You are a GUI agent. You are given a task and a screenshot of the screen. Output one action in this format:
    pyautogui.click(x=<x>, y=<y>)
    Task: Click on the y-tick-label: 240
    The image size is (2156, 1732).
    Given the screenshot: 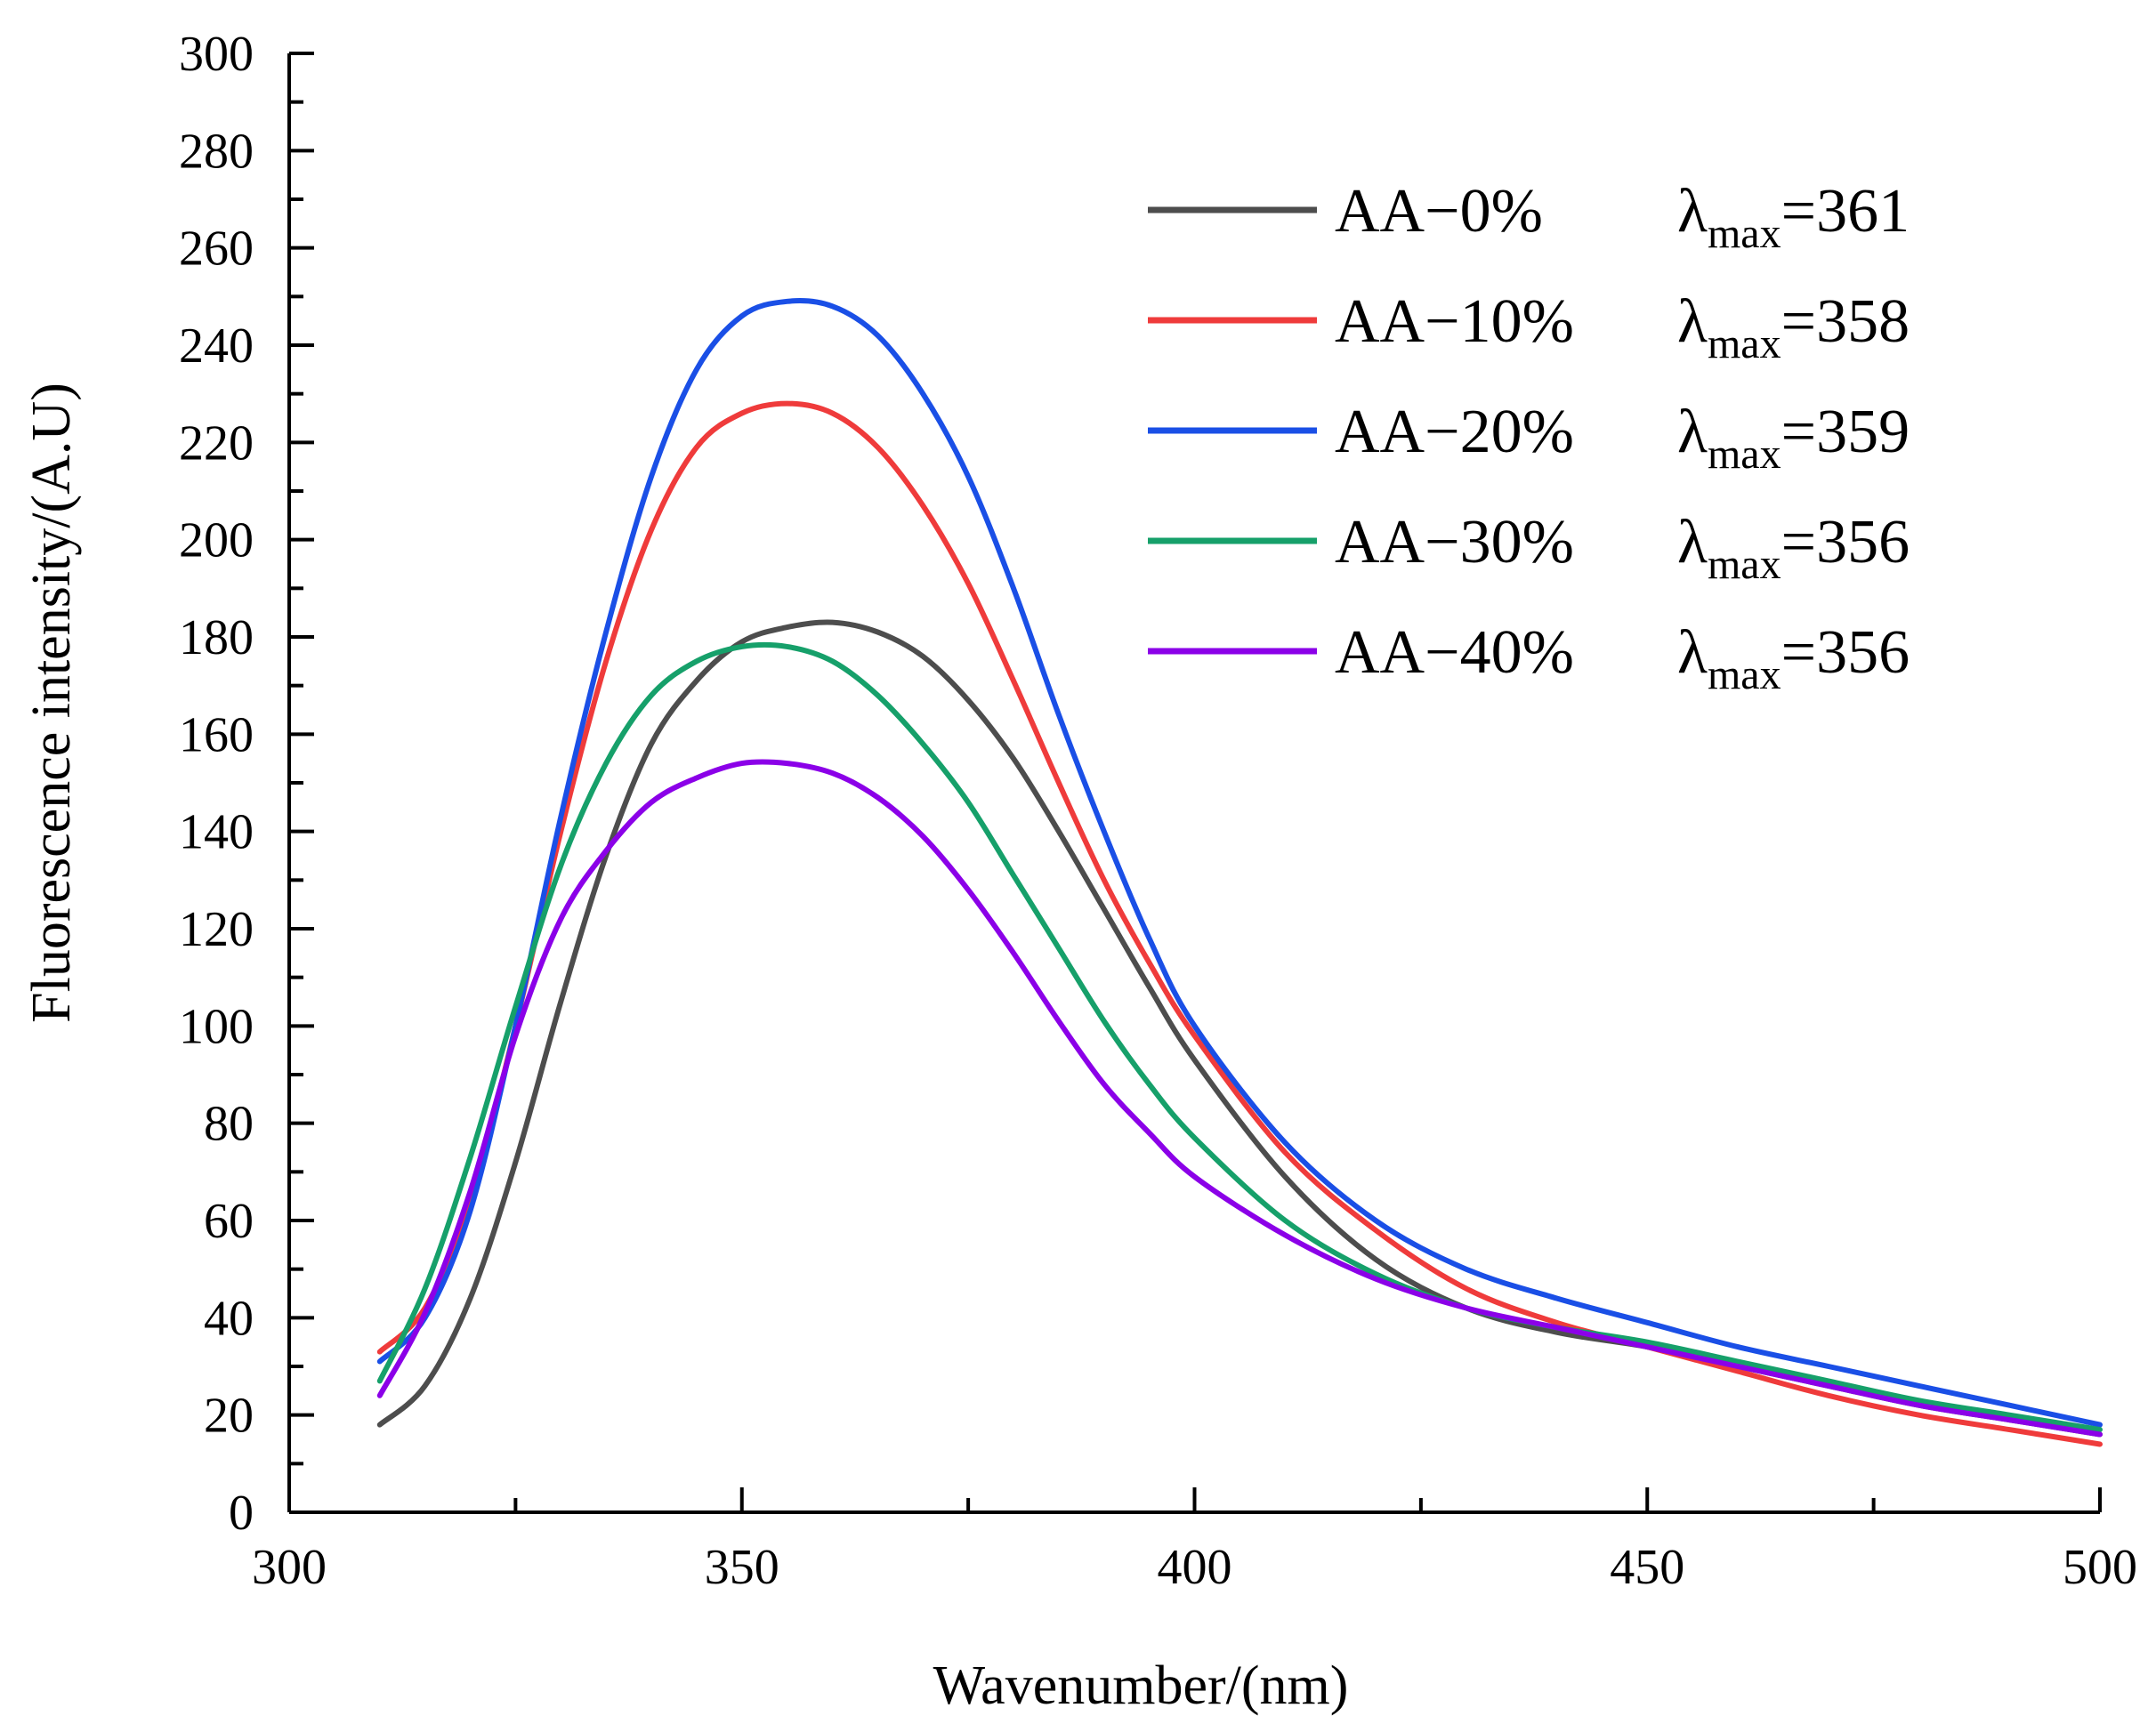 What is the action you would take?
    pyautogui.click(x=216, y=346)
    